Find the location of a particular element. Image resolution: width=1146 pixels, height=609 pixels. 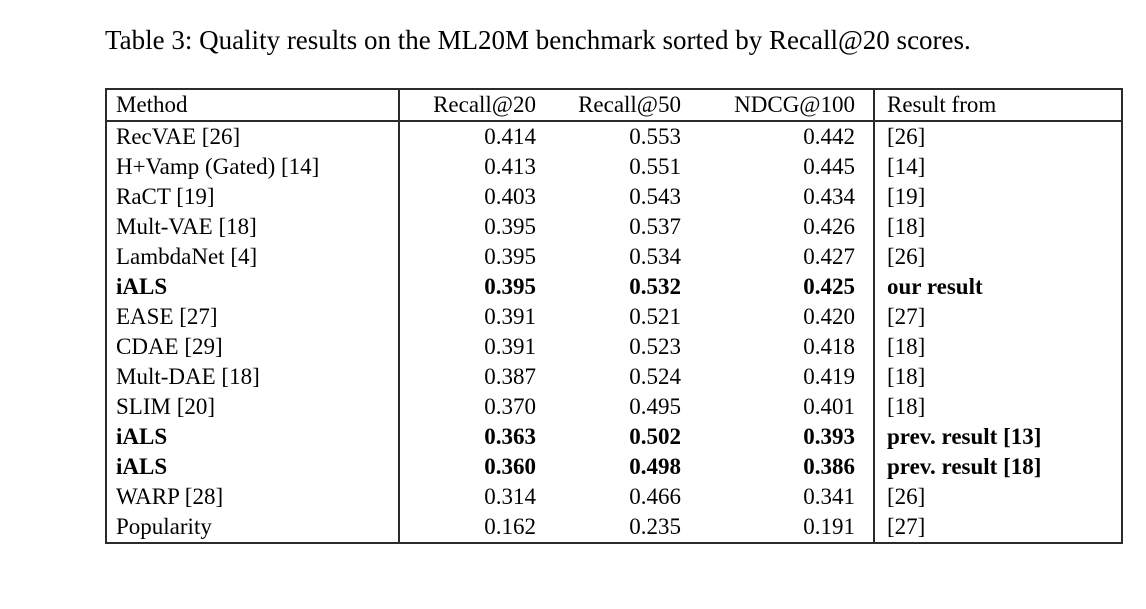

table-row: WARP [28] 0.314 0.466 0.341 [26] is located at coordinates (614, 497).